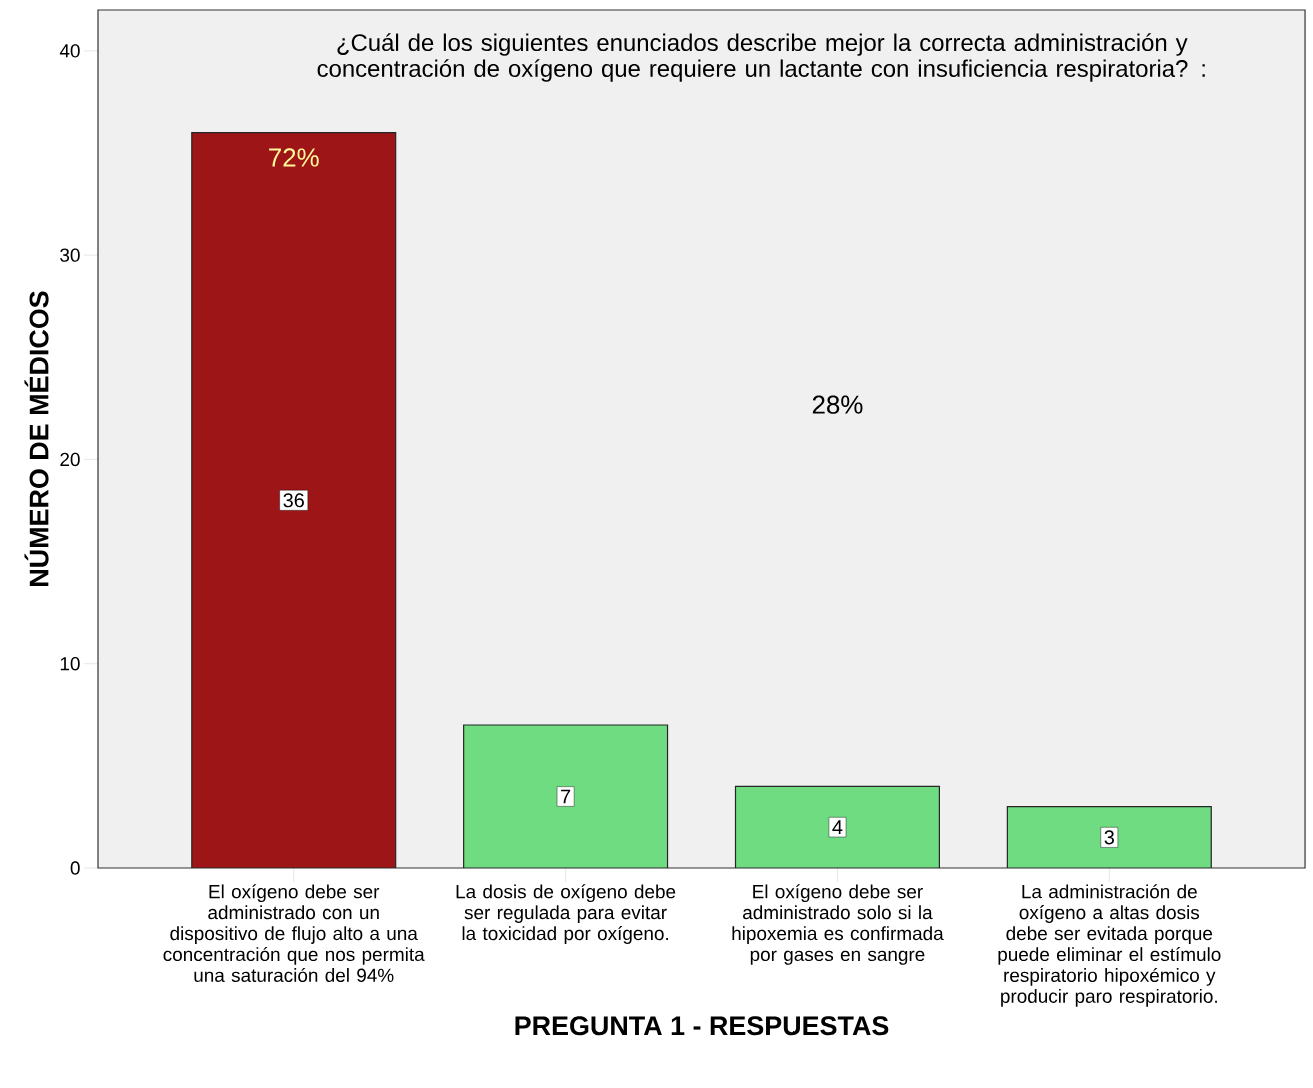 Image resolution: width=1313 pixels, height=1088 pixels. What do you see at coordinates (837, 404) in the screenshot?
I see `annotation: 28%` at bounding box center [837, 404].